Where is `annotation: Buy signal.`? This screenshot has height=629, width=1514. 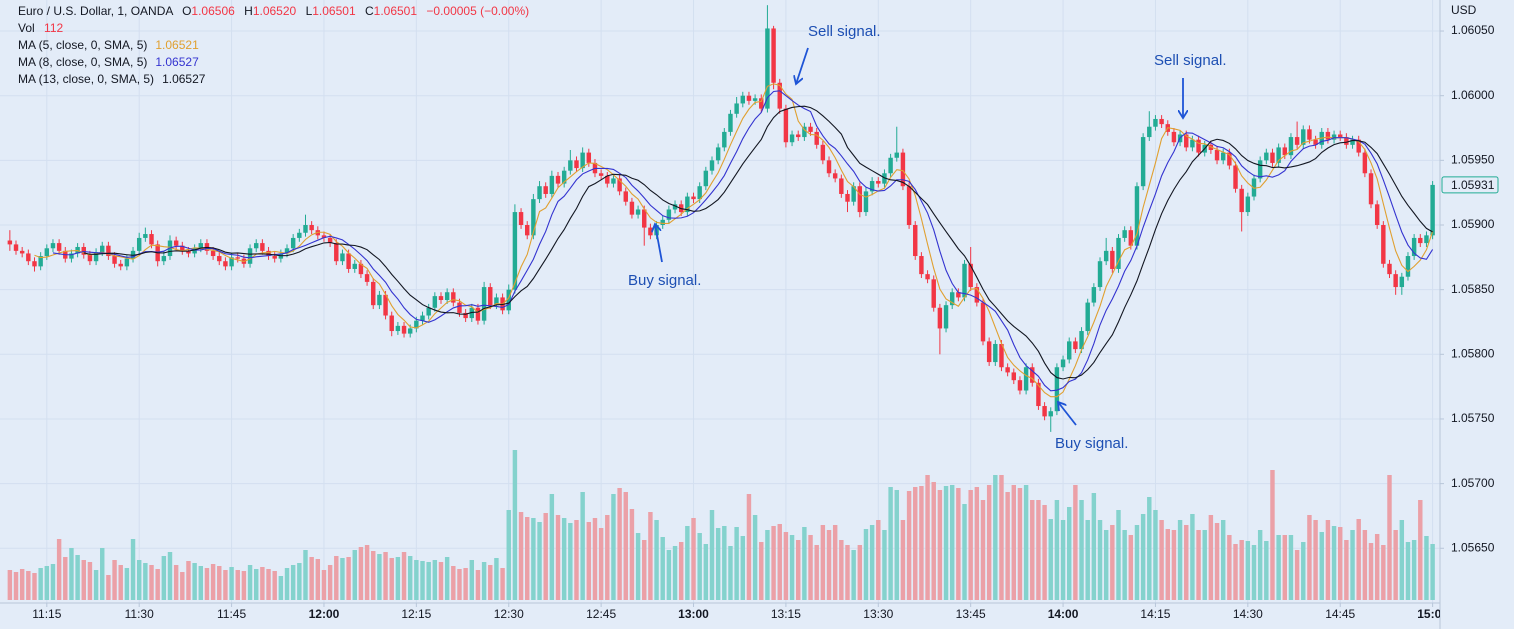
annotation: Buy signal. is located at coordinates (664, 280).